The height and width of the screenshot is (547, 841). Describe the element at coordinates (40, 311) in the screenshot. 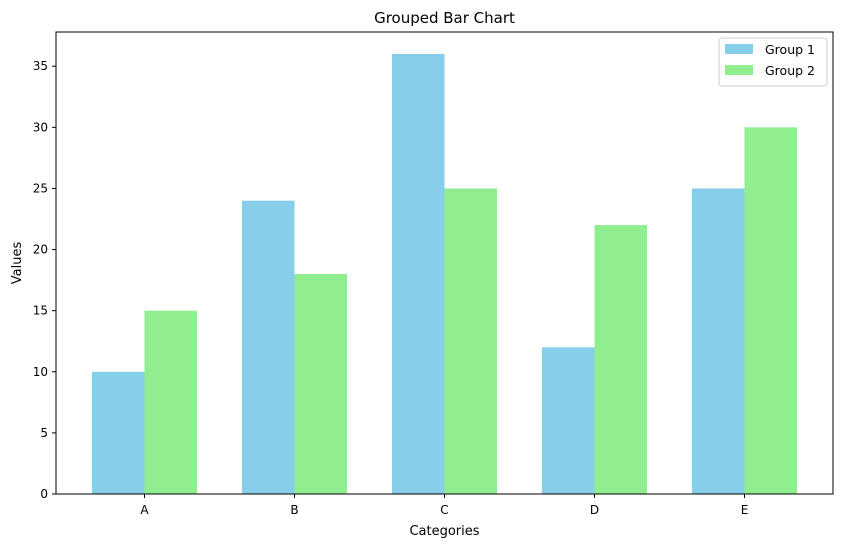

I see `y-tick-label: 15` at that location.